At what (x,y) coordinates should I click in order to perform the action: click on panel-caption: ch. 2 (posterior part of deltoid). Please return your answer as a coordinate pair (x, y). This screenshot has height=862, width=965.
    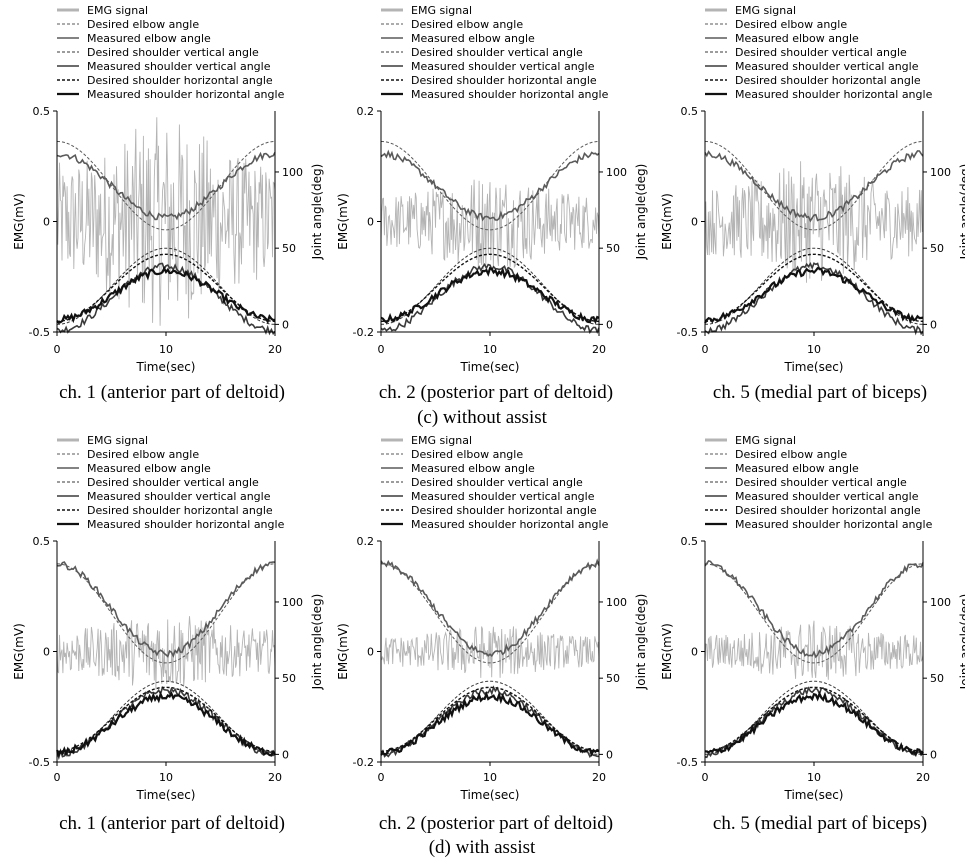
    Looking at the image, I should click on (496, 823).